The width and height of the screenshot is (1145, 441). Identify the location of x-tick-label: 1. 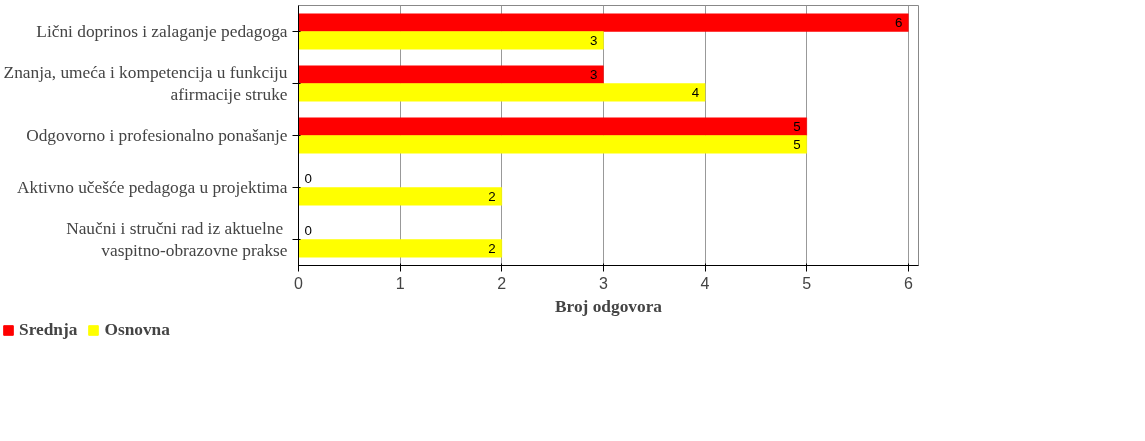
(400, 283).